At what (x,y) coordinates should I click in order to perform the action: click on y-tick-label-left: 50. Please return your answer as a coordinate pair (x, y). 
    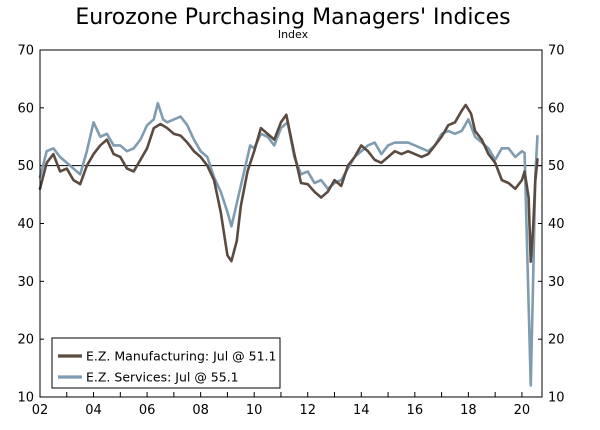
    Looking at the image, I should click on (25, 166).